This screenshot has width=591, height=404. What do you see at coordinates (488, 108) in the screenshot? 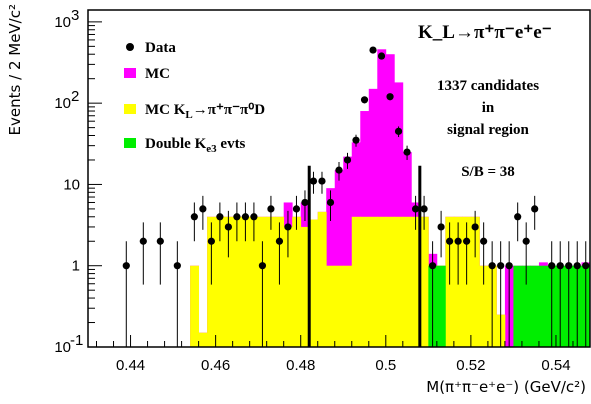
I see `annotation-line-2: in` at bounding box center [488, 108].